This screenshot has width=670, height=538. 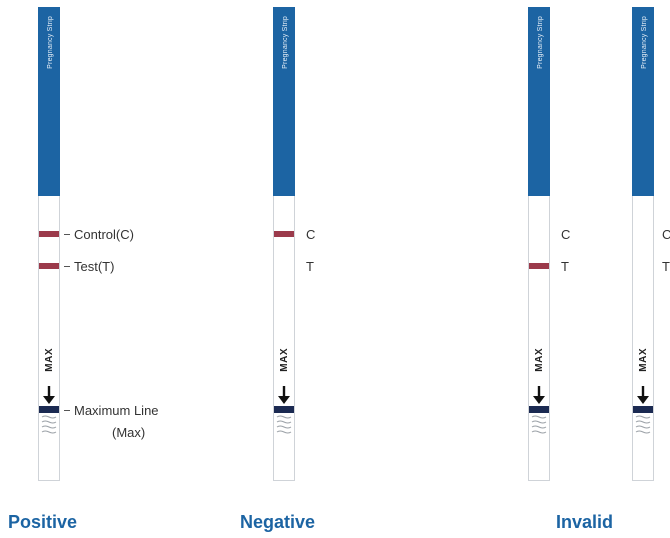 What do you see at coordinates (284, 244) in the screenshot?
I see `negative-strip: Pregnancy Strip MAX` at bounding box center [284, 244].